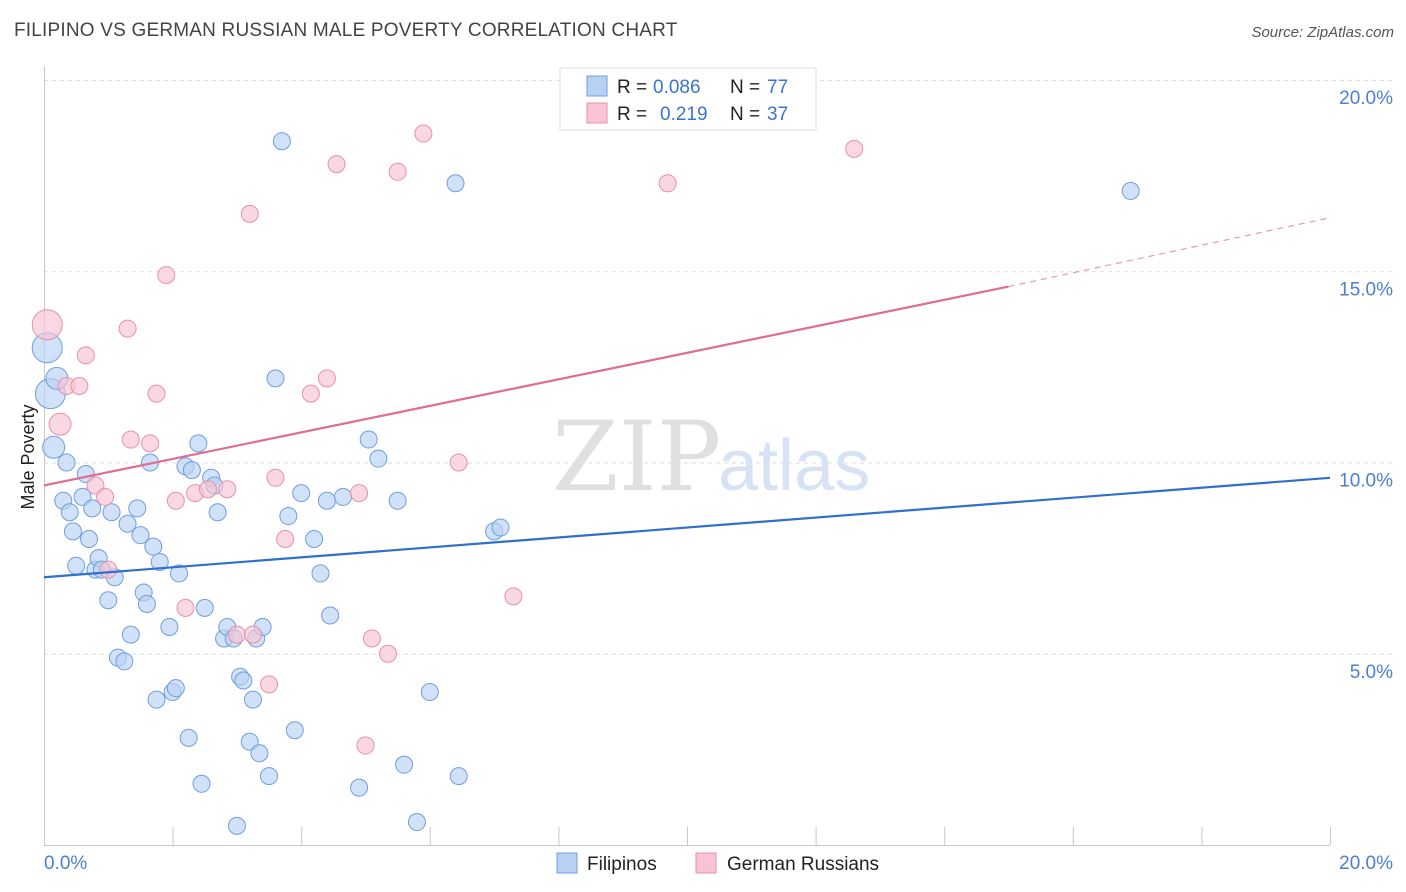  What do you see at coordinates (677, 87) in the screenshot?
I see `legend-r-value-1: 0.086` at bounding box center [677, 87].